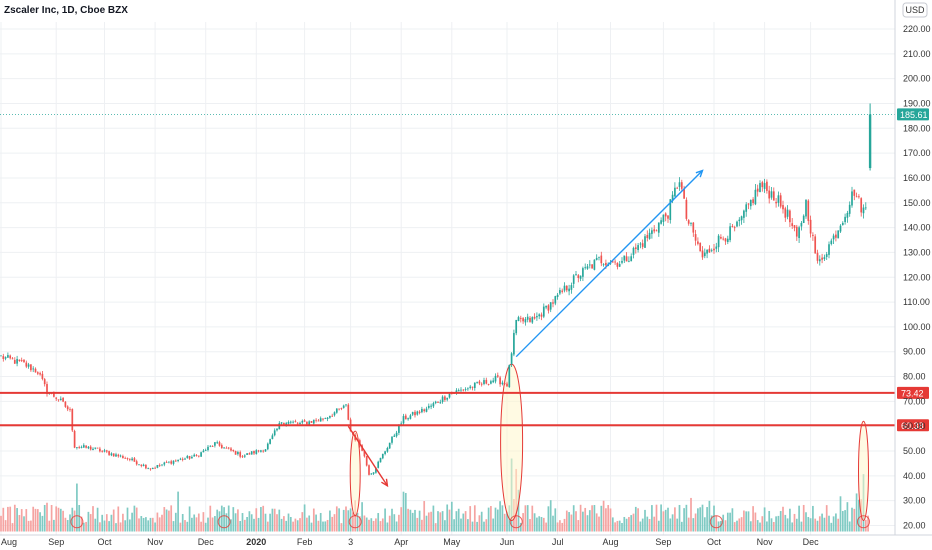  Describe the element at coordinates (914, 352) in the screenshot. I see `y-tick-label: 90.00` at that location.